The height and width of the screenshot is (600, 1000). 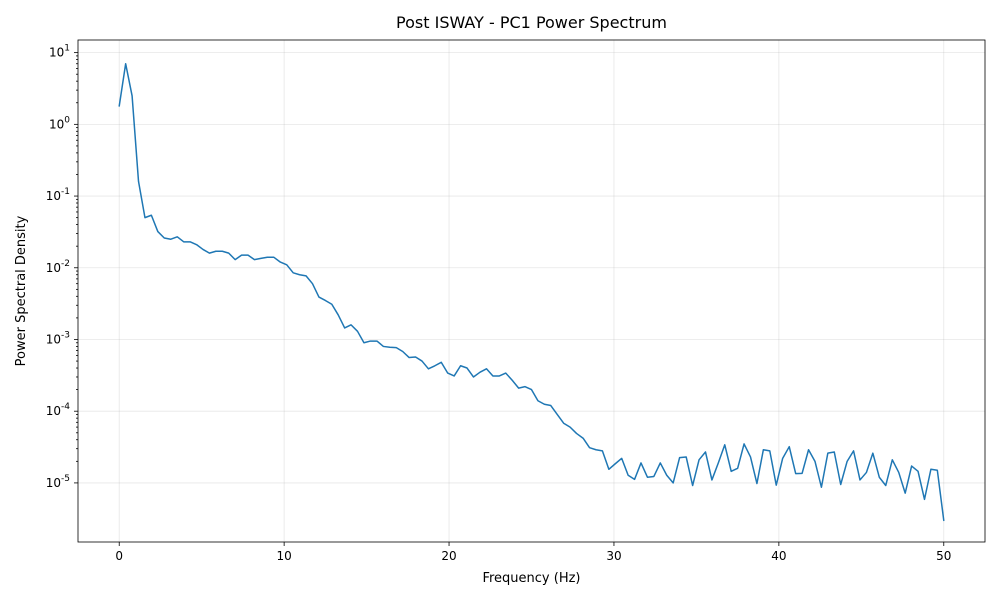 What do you see at coordinates (58, 338) in the screenshot?
I see `y-tick-label: 10⁻³` at bounding box center [58, 338].